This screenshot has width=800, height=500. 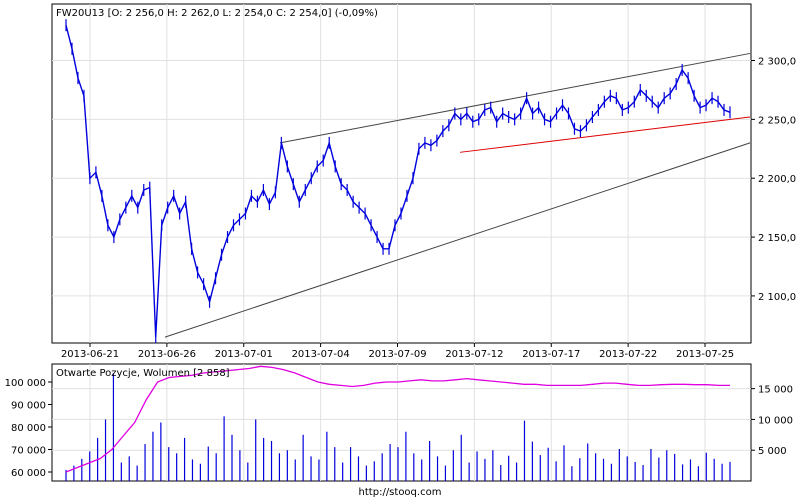 I want to click on volume-y-tick-label: 15 000, so click(x=775, y=390).